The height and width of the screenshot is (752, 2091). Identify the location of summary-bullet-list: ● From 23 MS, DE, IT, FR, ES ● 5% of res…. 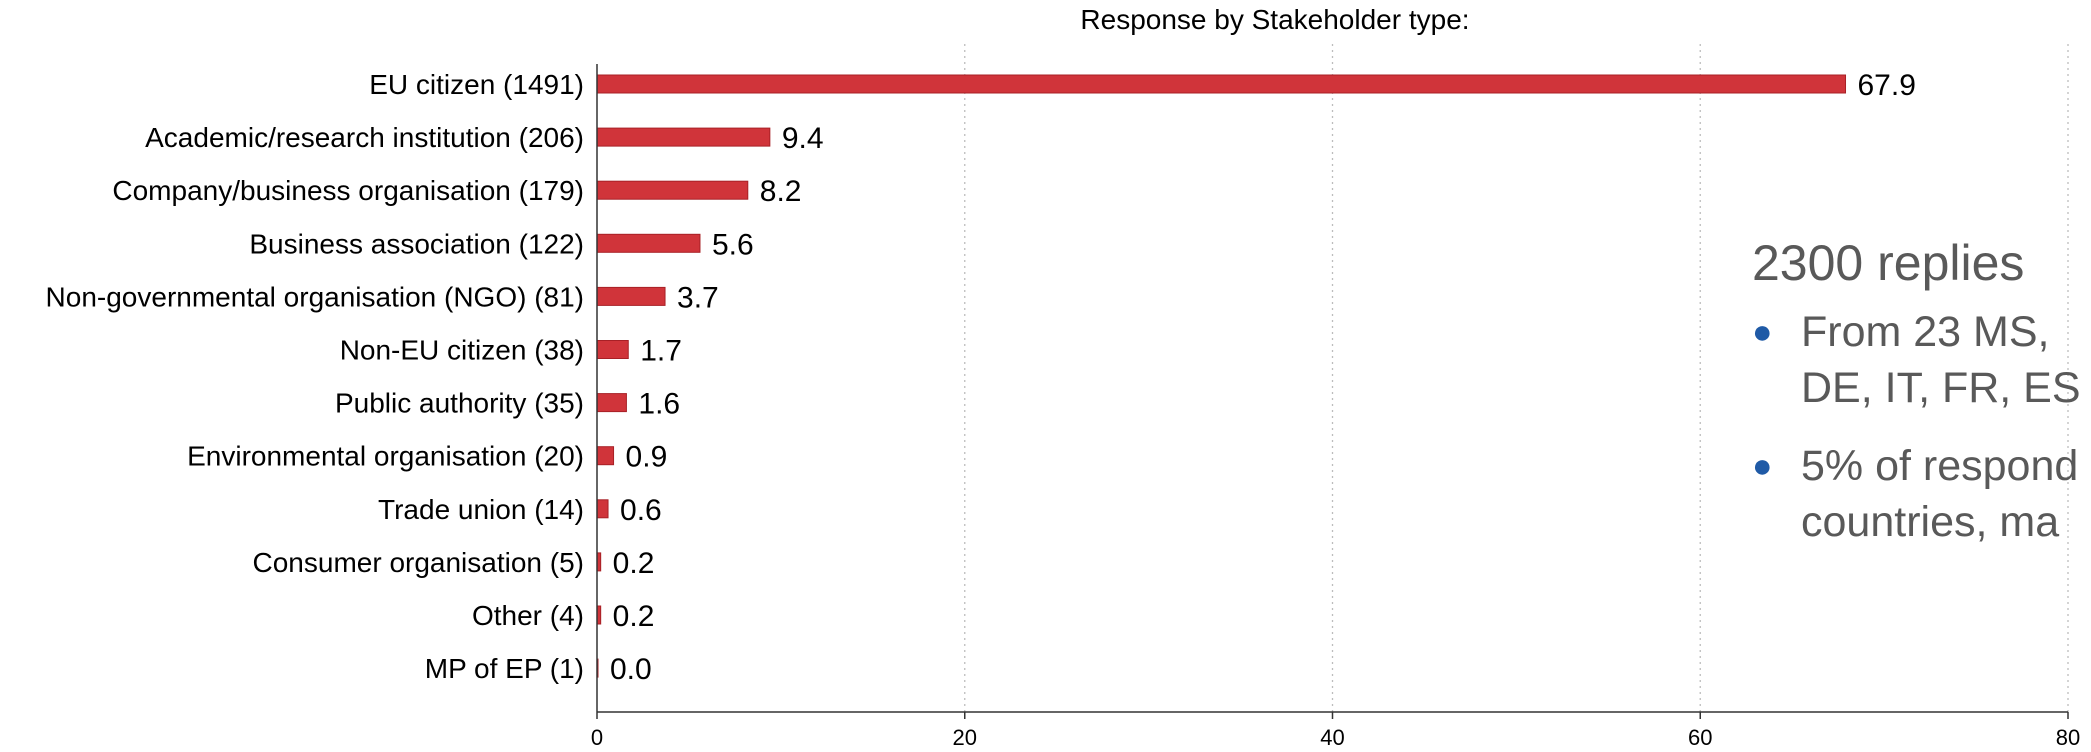
(1921, 427).